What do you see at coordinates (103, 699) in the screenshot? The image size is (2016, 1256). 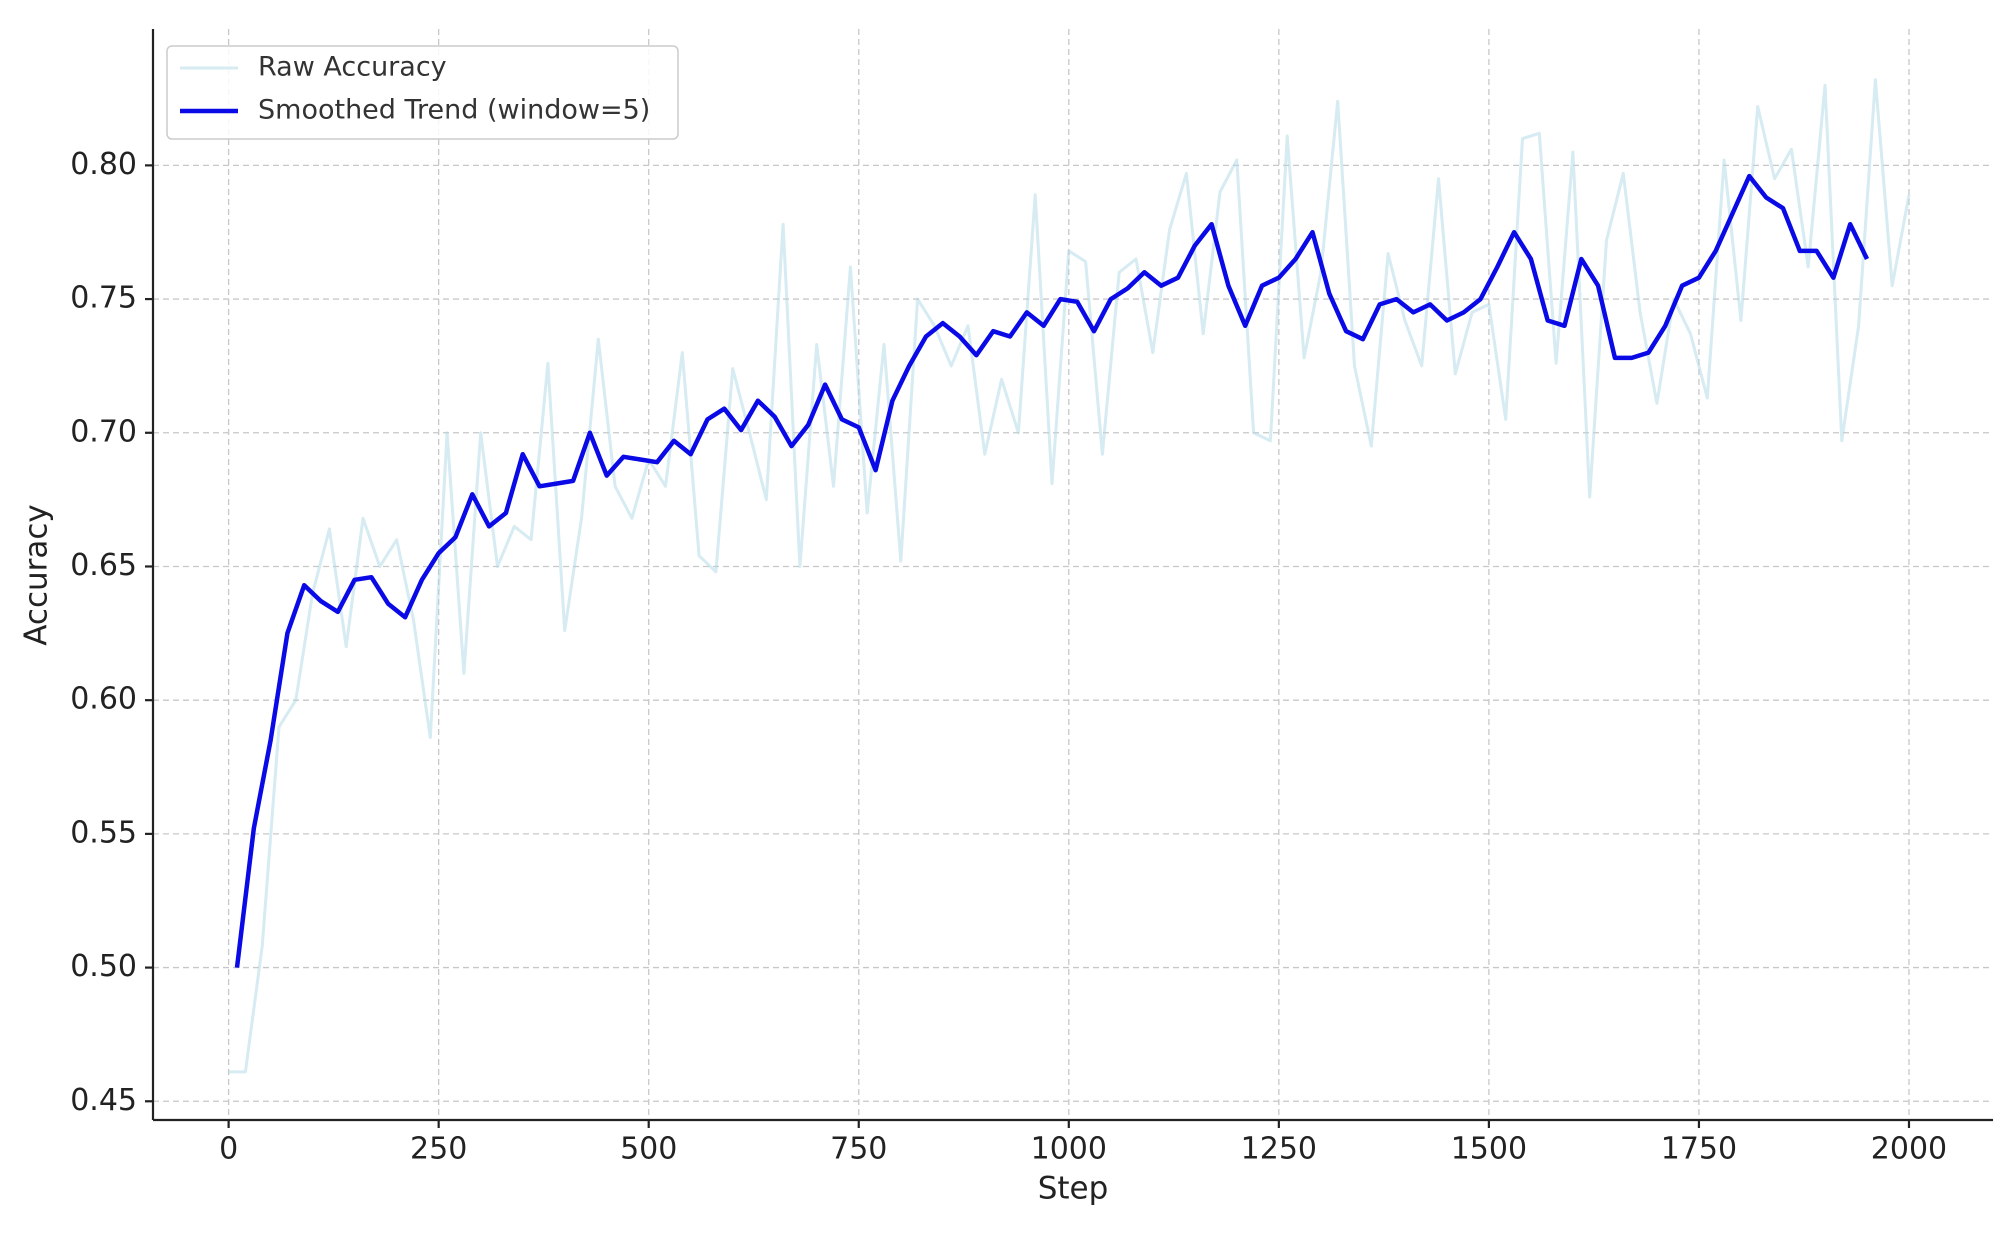 I see `y-tick-label: 0.60` at bounding box center [103, 699].